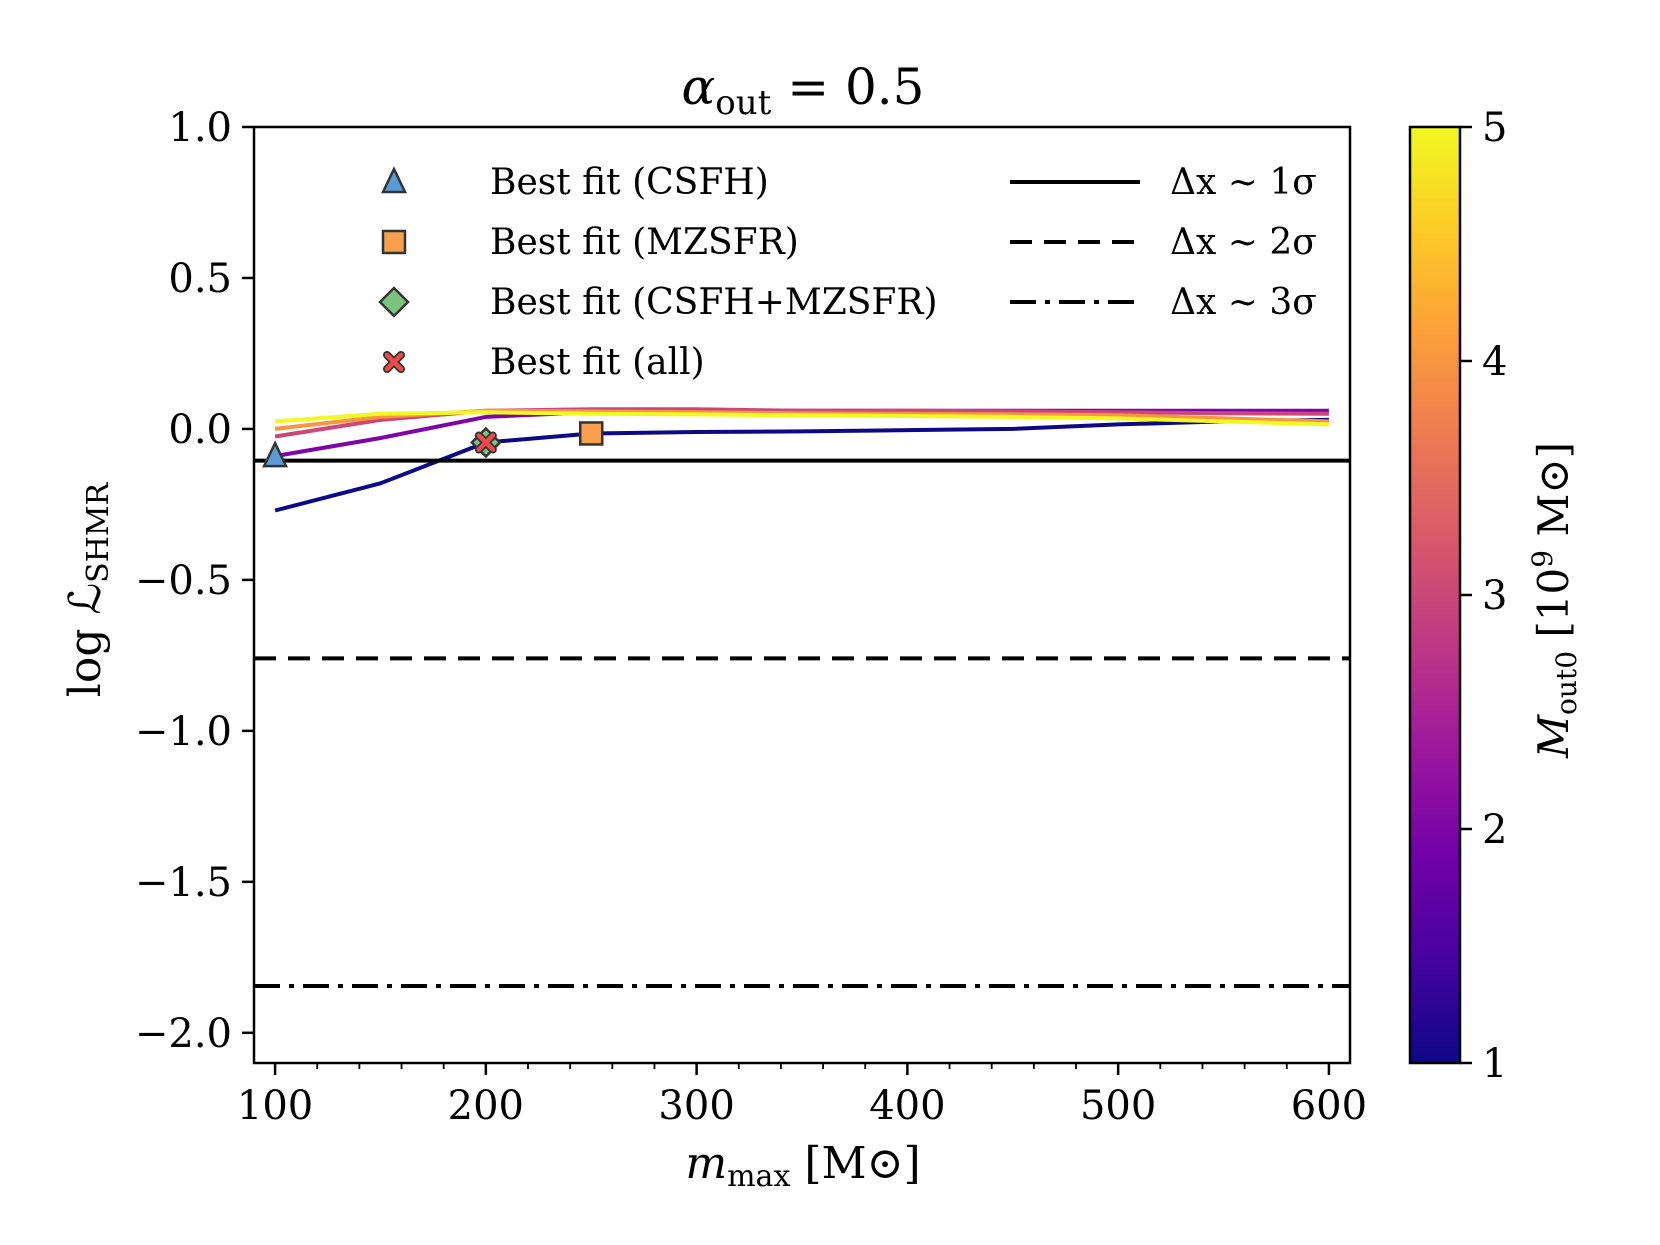 This screenshot has height=1245, width=1660. What do you see at coordinates (1118, 1106) in the screenshot?
I see `x-tick-label: 500` at bounding box center [1118, 1106].